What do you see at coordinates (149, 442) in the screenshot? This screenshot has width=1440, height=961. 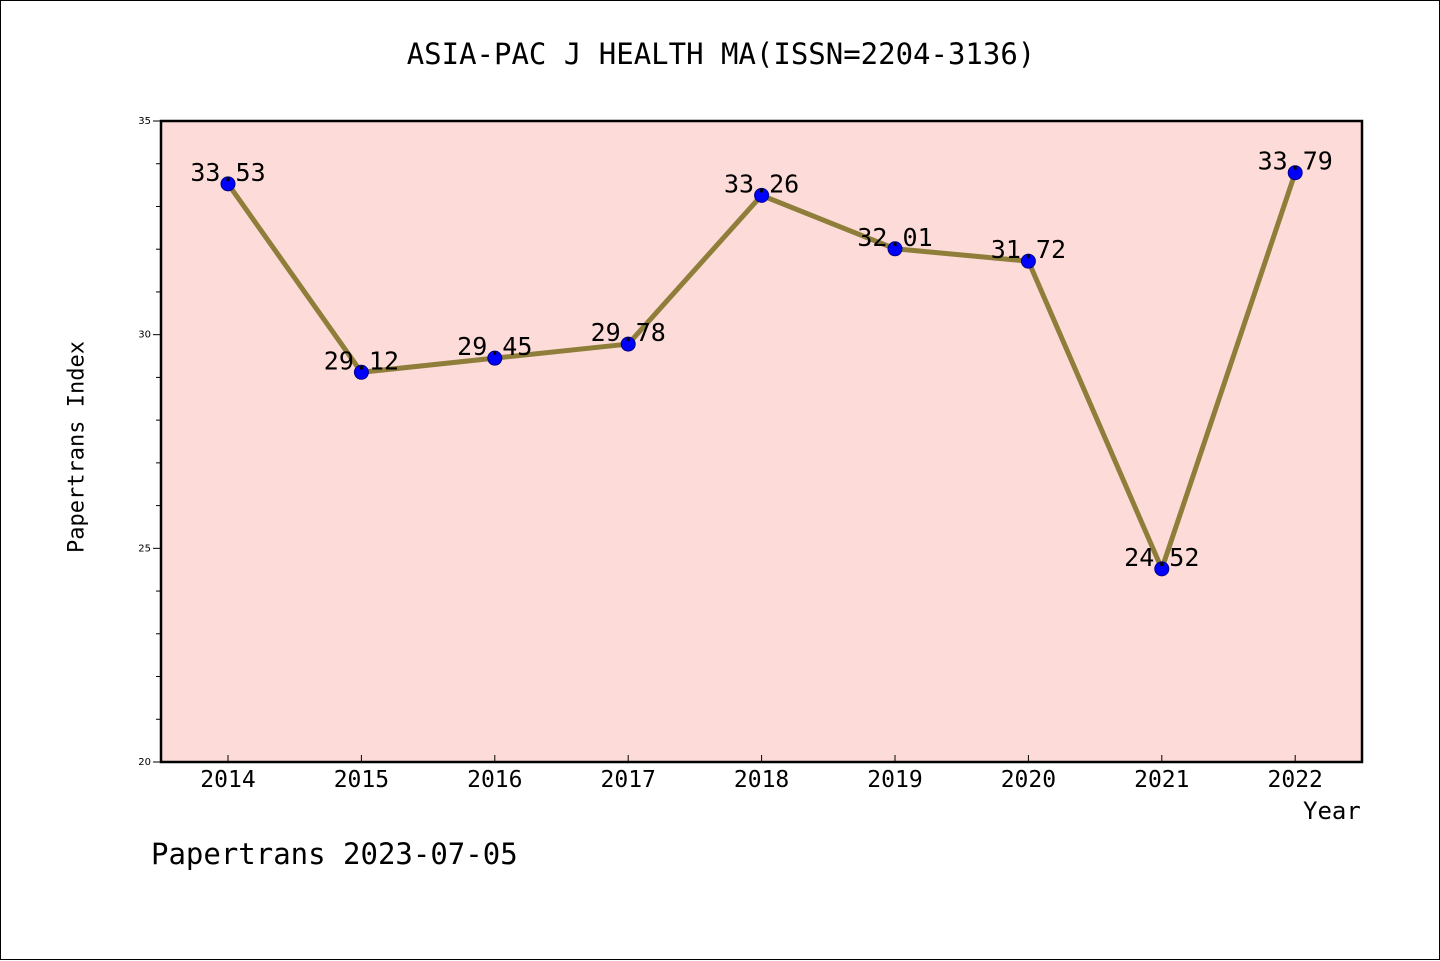 I see `y-axis-ticks: 20 25 30 35` at bounding box center [149, 442].